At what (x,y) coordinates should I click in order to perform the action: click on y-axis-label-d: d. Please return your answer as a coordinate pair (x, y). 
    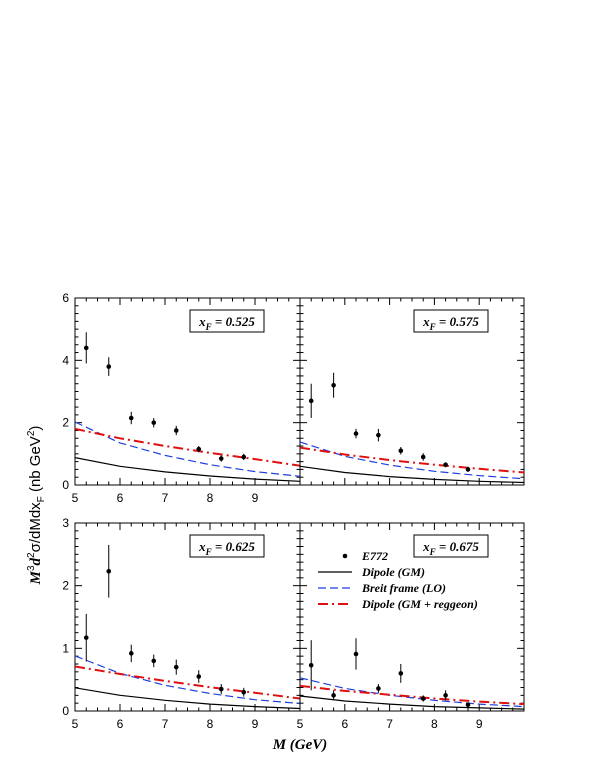
    Looking at the image, I should click on (36, 561).